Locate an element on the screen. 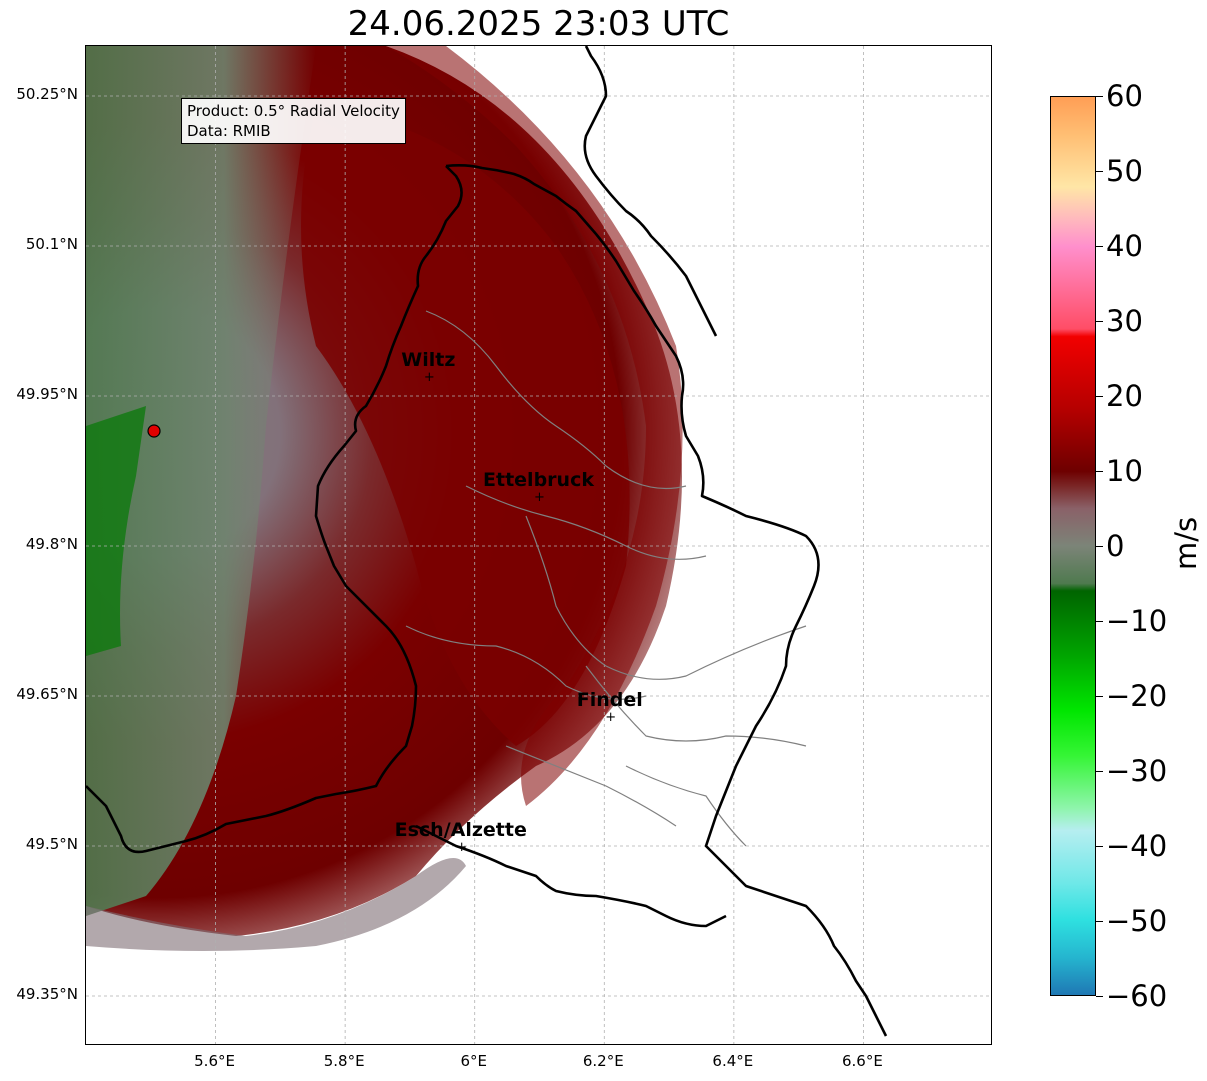  echo-inbound-core is located at coordinates (116, 531).